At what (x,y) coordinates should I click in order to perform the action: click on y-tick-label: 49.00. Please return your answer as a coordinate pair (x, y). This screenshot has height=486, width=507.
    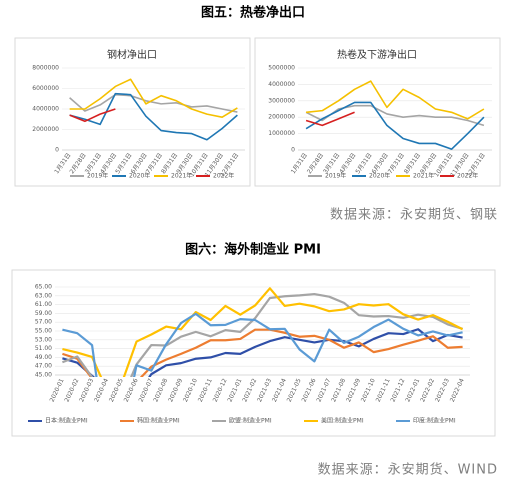
    Looking at the image, I should click on (43, 357).